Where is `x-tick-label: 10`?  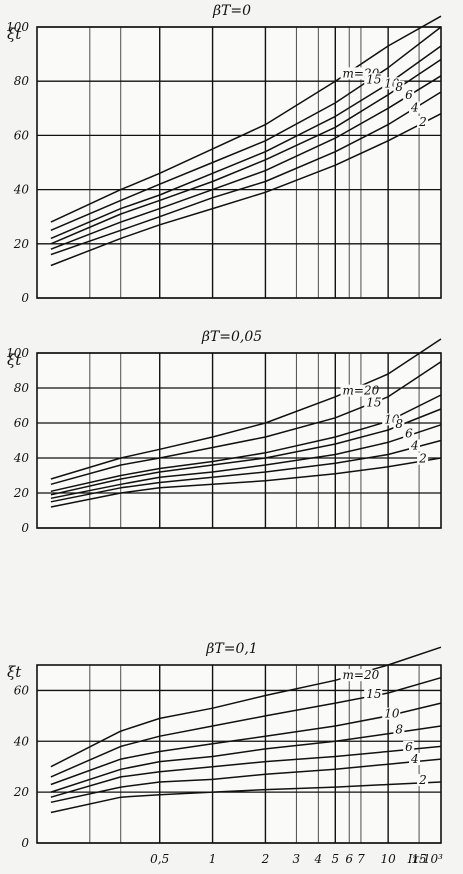
x-tick-label: 10 is located at coordinates (389, 859).